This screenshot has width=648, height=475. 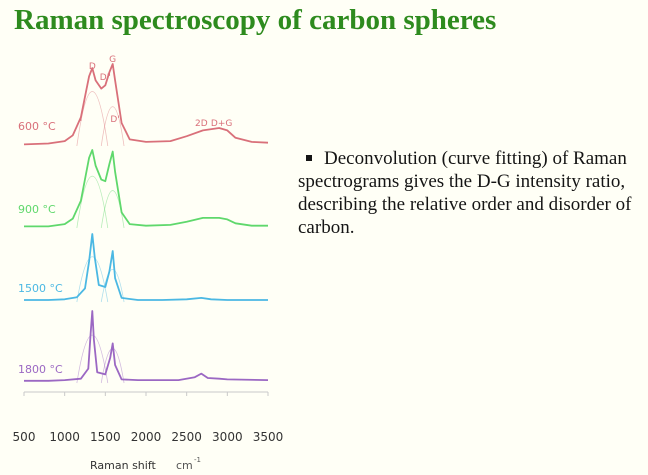 What do you see at coordinates (64, 437) in the screenshot?
I see `x-tick-label-1: 1000` at bounding box center [64, 437].